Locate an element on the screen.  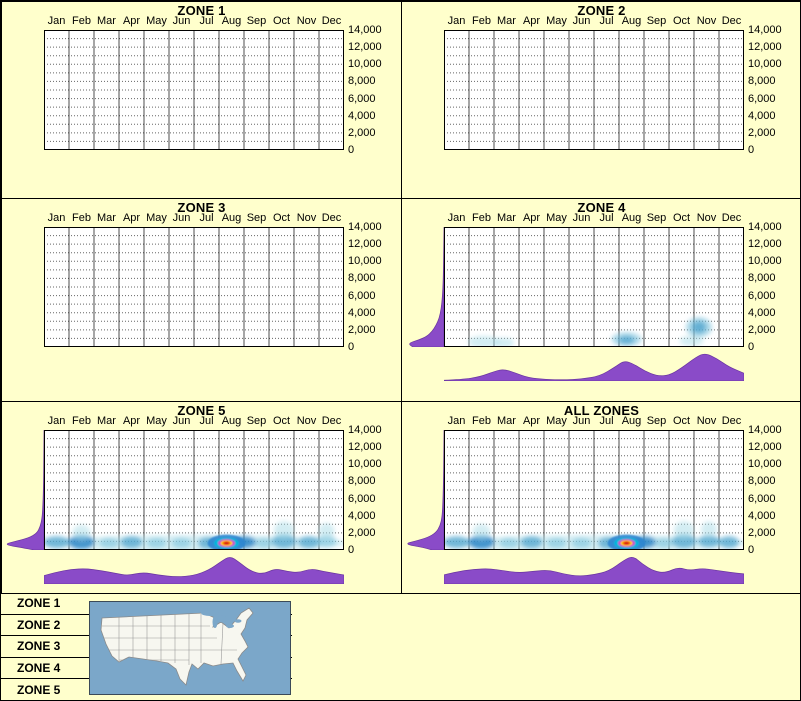
panel-title: ZONE 5 is located at coordinates (201, 410).